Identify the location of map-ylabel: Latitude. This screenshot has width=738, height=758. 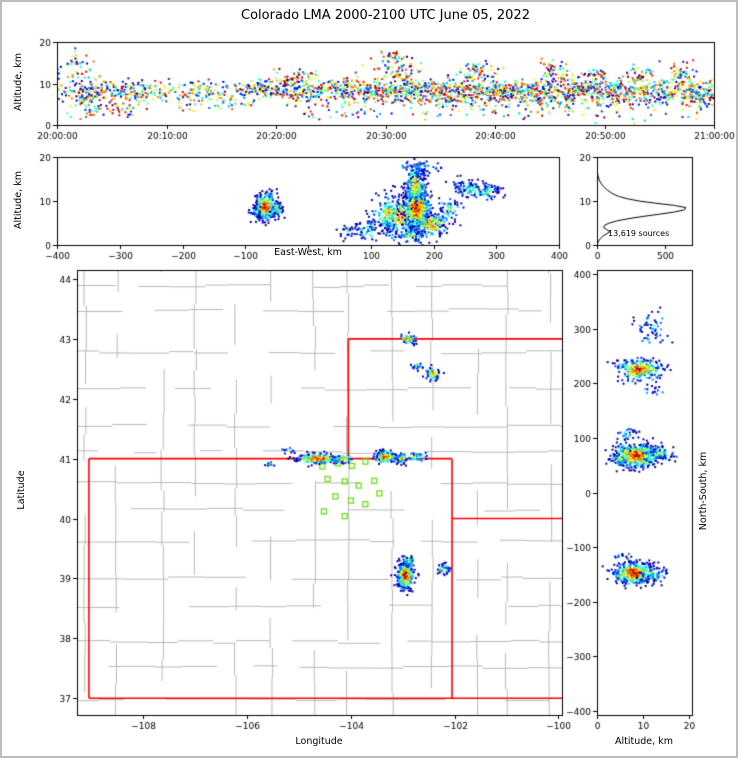
(21, 490).